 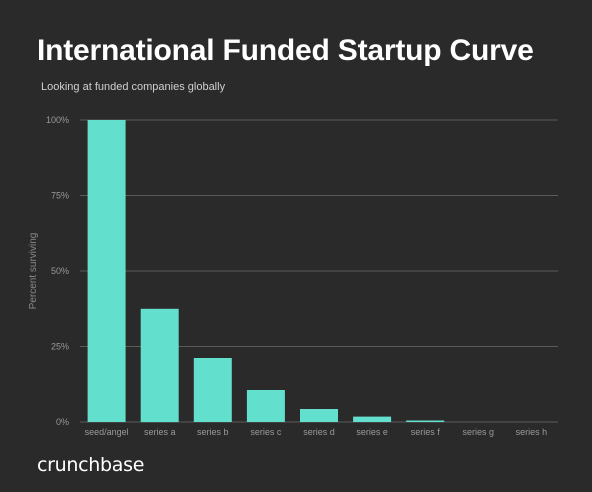 I want to click on x-tick-label: series f, so click(x=426, y=432).